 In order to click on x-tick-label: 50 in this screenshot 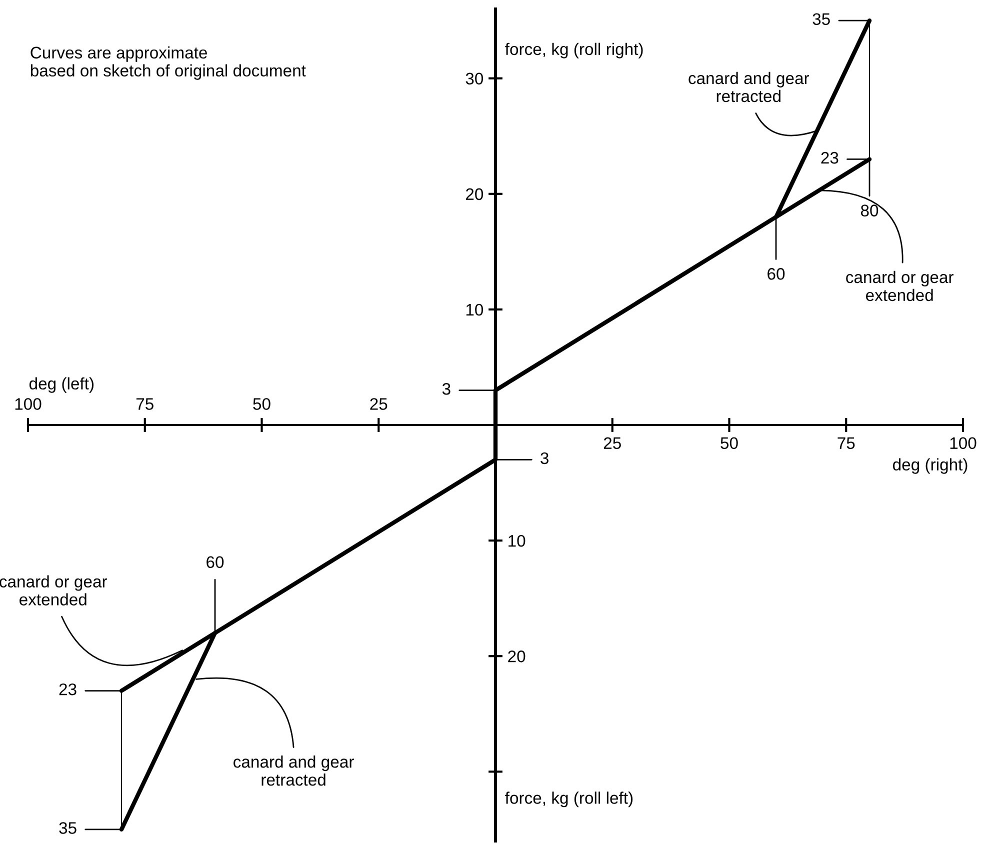, I will do `click(729, 443)`.